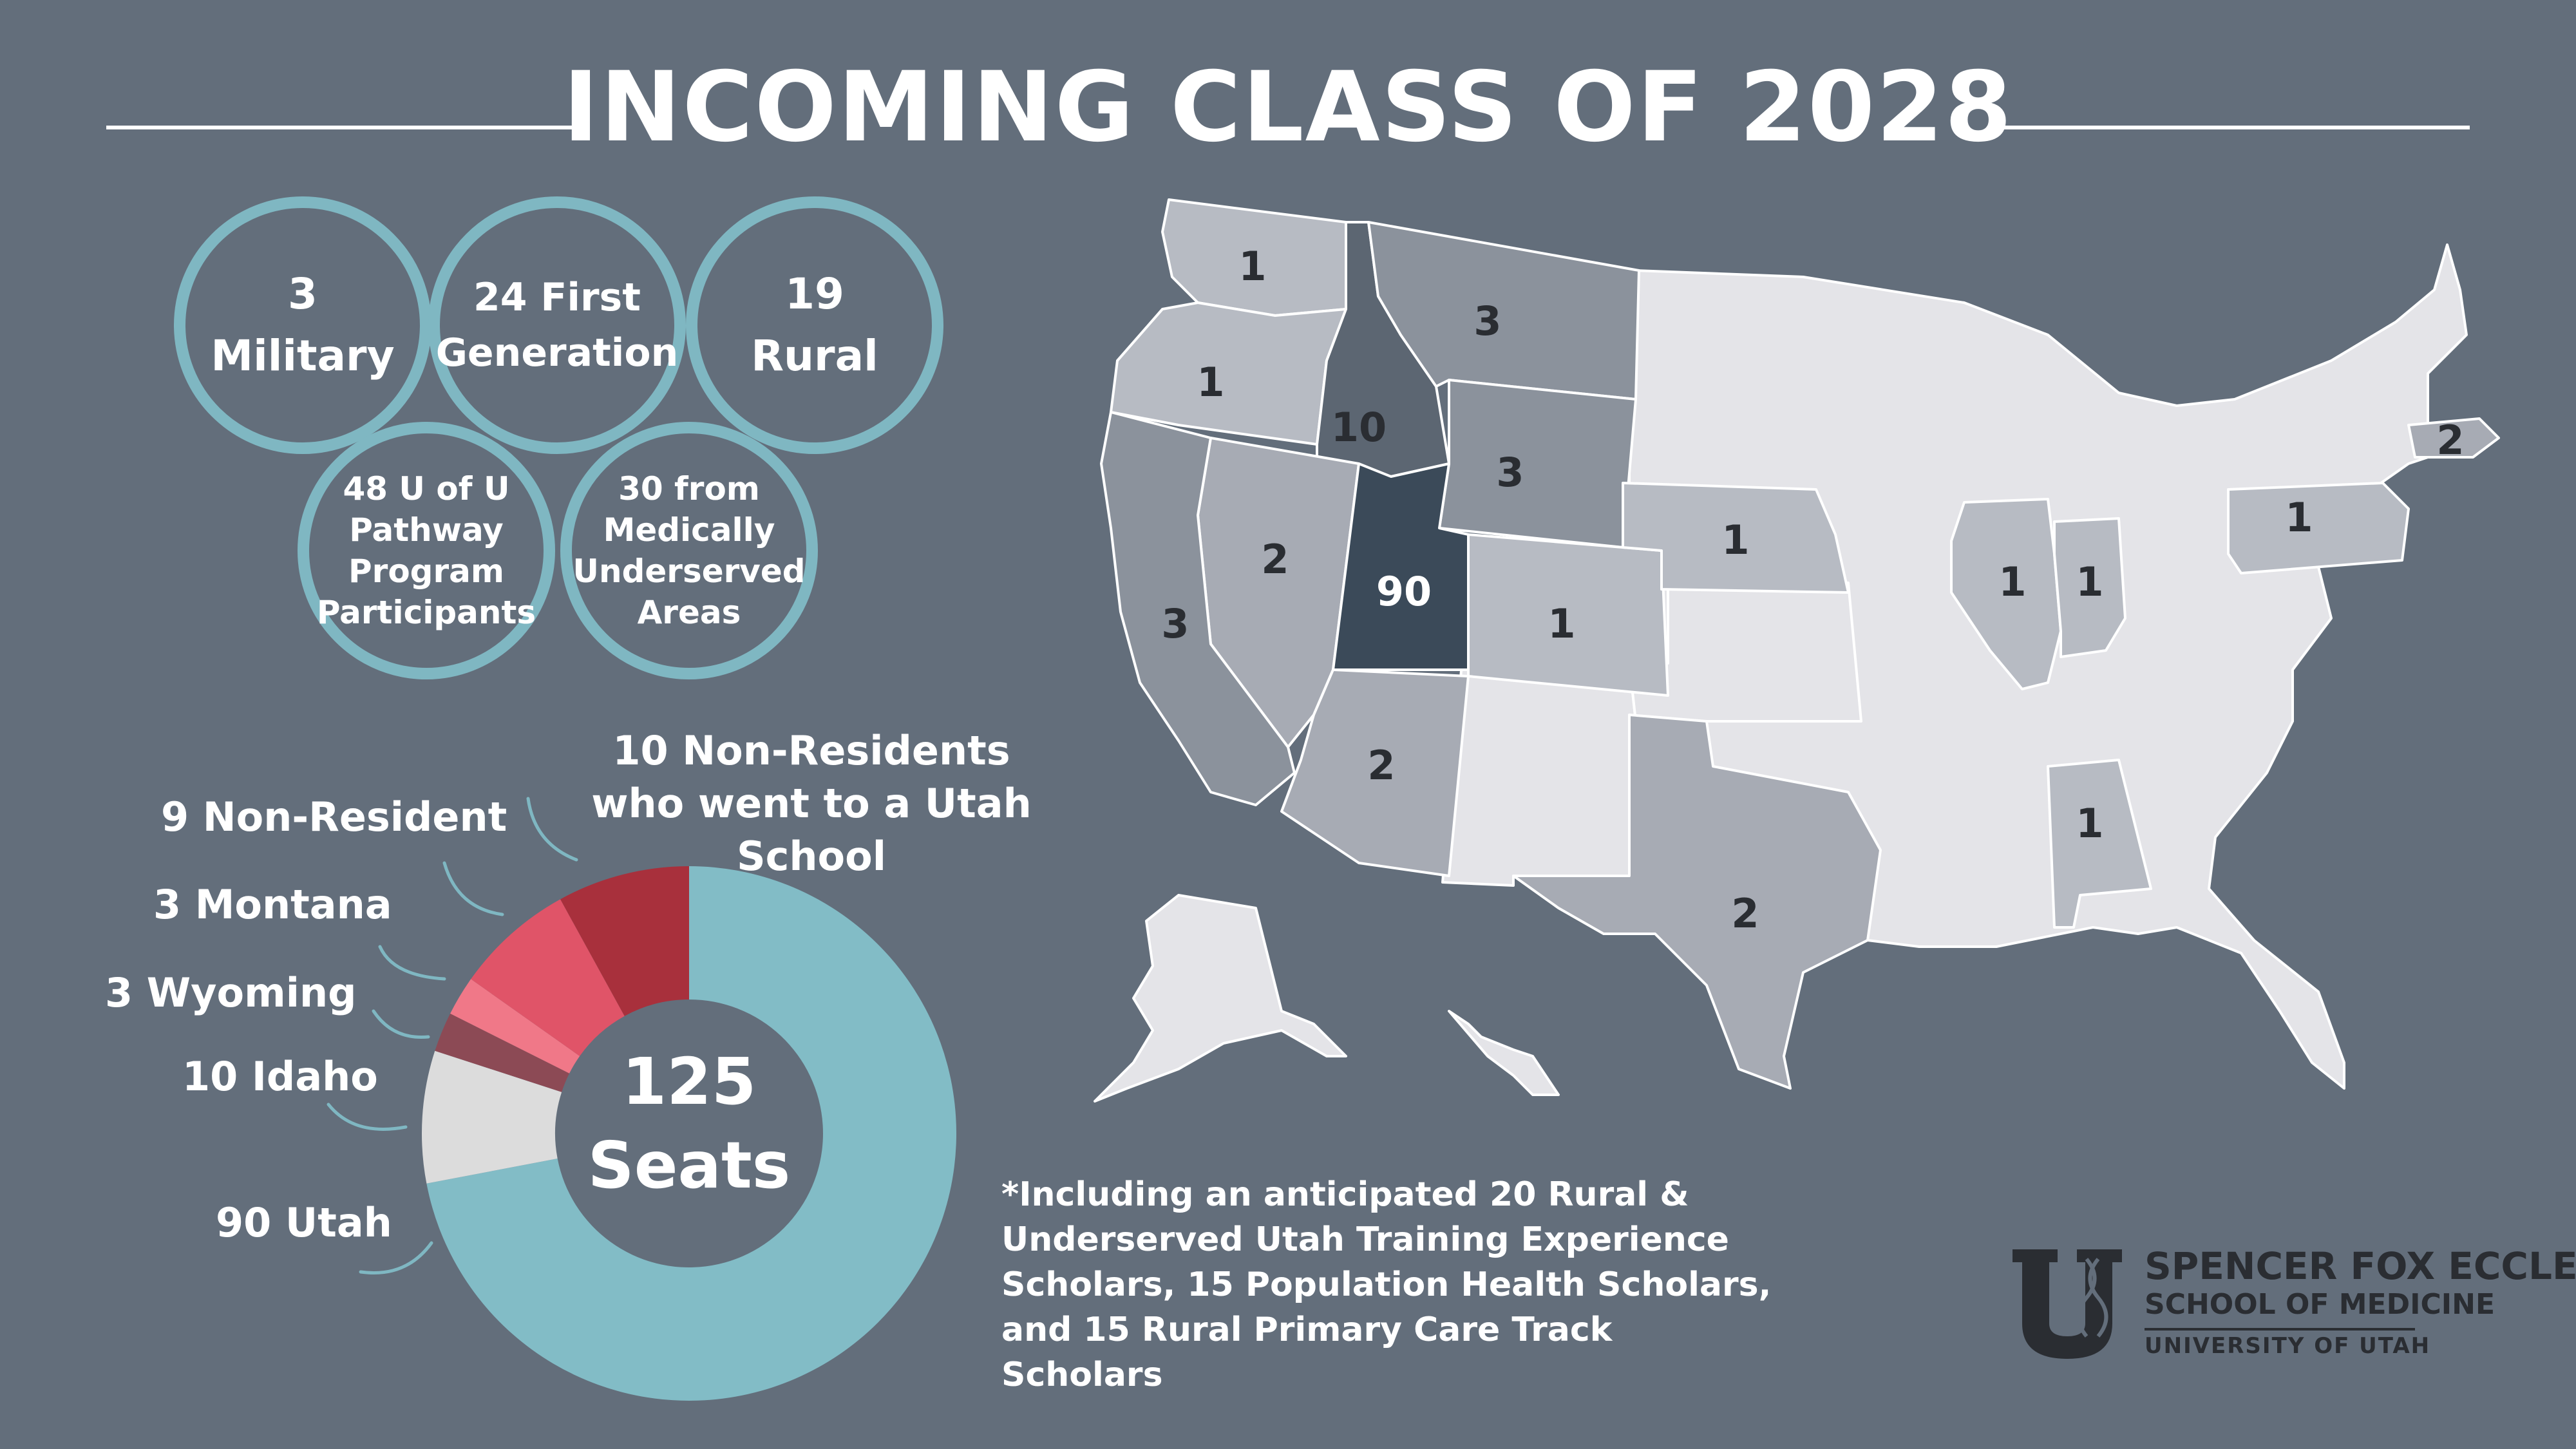 Image resolution: width=2576 pixels, height=1449 pixels. Describe the element at coordinates (1221, 999) in the screenshot. I see `map-state-ak` at that location.